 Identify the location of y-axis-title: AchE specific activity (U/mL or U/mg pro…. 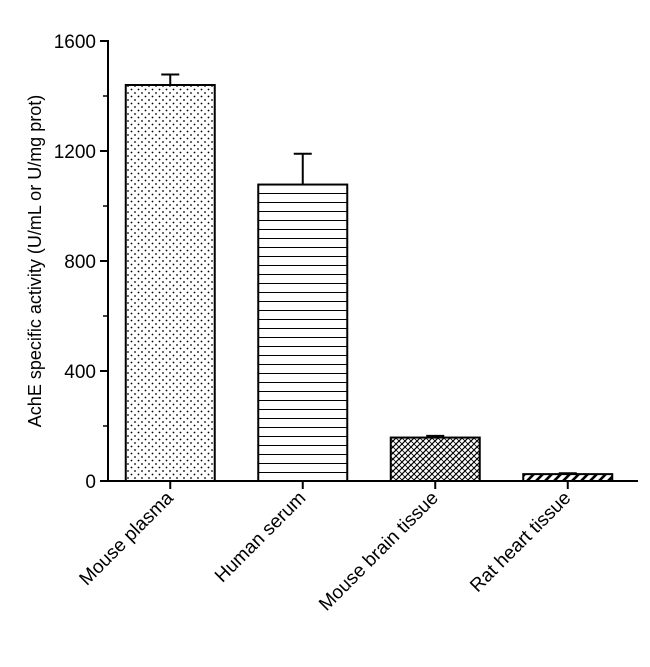
(35, 261).